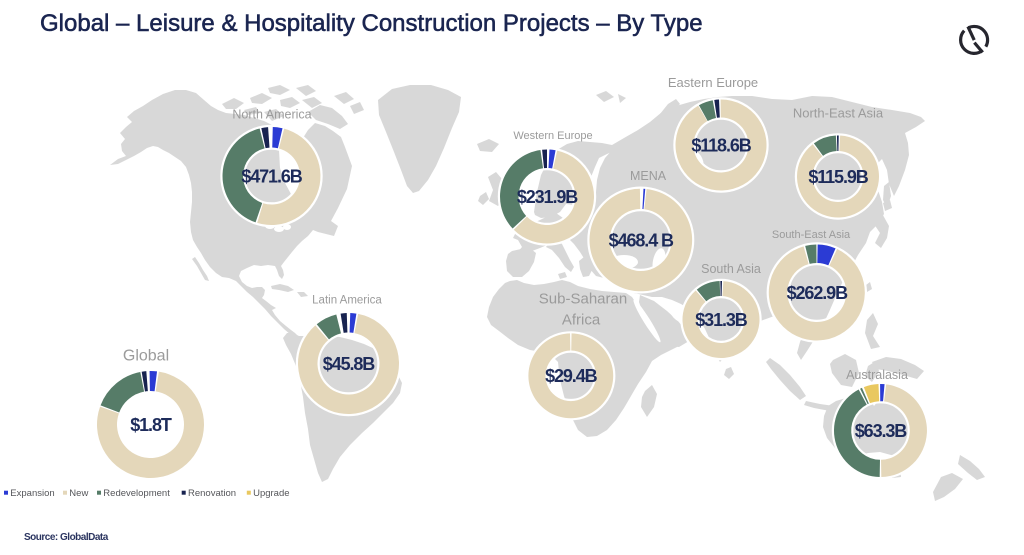 Image resolution: width=1024 pixels, height=555 pixels. Describe the element at coordinates (721, 320) in the screenshot. I see `svg-text: $31.3B` at that location.